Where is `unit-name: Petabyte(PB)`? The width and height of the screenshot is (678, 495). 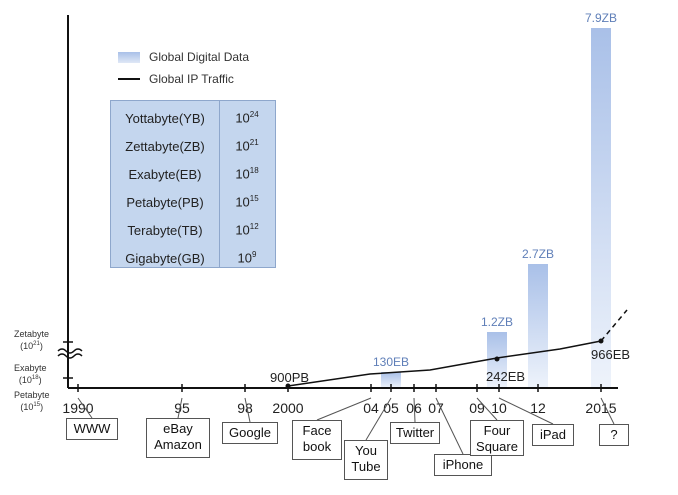
unit-name: Petabyte(PB) is located at coordinates (165, 202).